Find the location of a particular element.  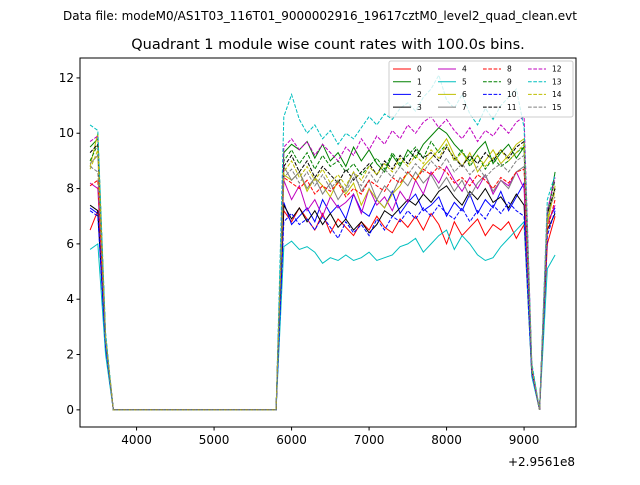

x-tick-label: 9000 is located at coordinates (524, 440).